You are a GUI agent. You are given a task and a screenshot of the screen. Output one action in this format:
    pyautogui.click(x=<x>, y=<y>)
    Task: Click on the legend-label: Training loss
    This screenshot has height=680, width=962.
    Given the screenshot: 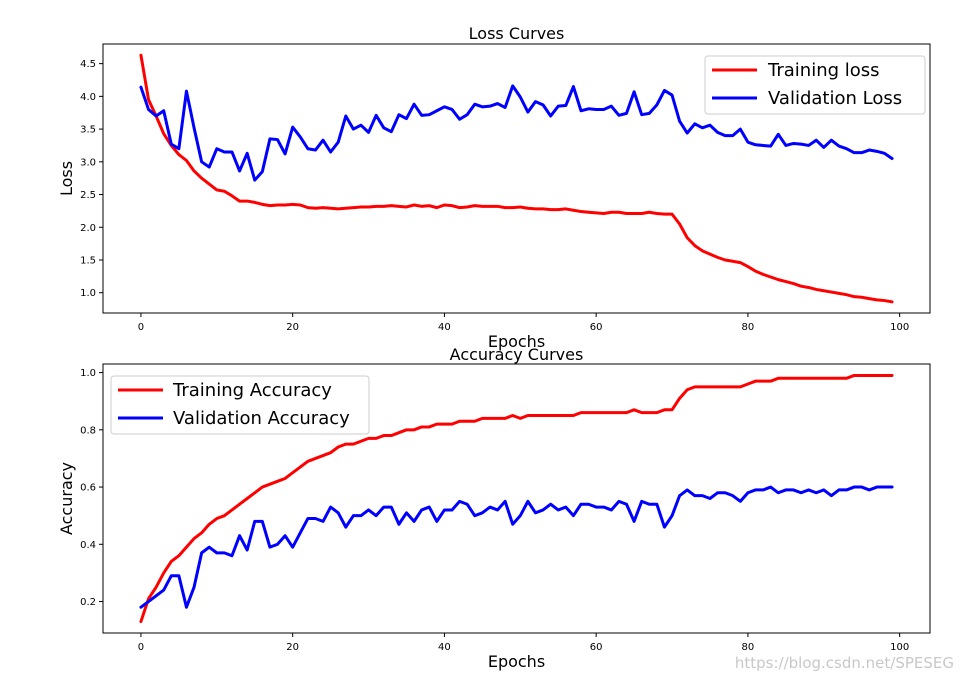 What is the action you would take?
    pyautogui.click(x=823, y=70)
    